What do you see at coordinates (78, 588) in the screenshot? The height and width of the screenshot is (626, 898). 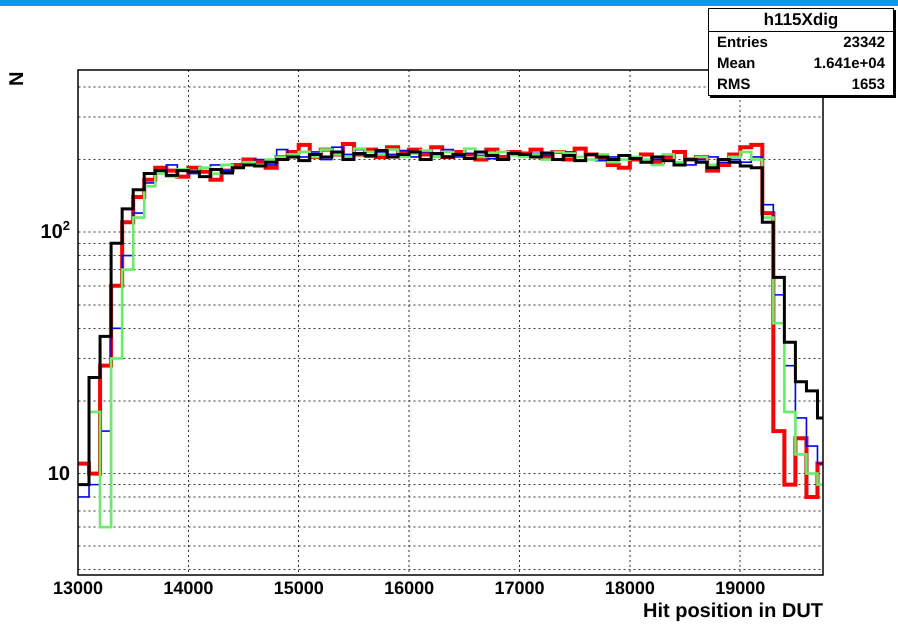 I see `x-tick-label: 13000` at bounding box center [78, 588].